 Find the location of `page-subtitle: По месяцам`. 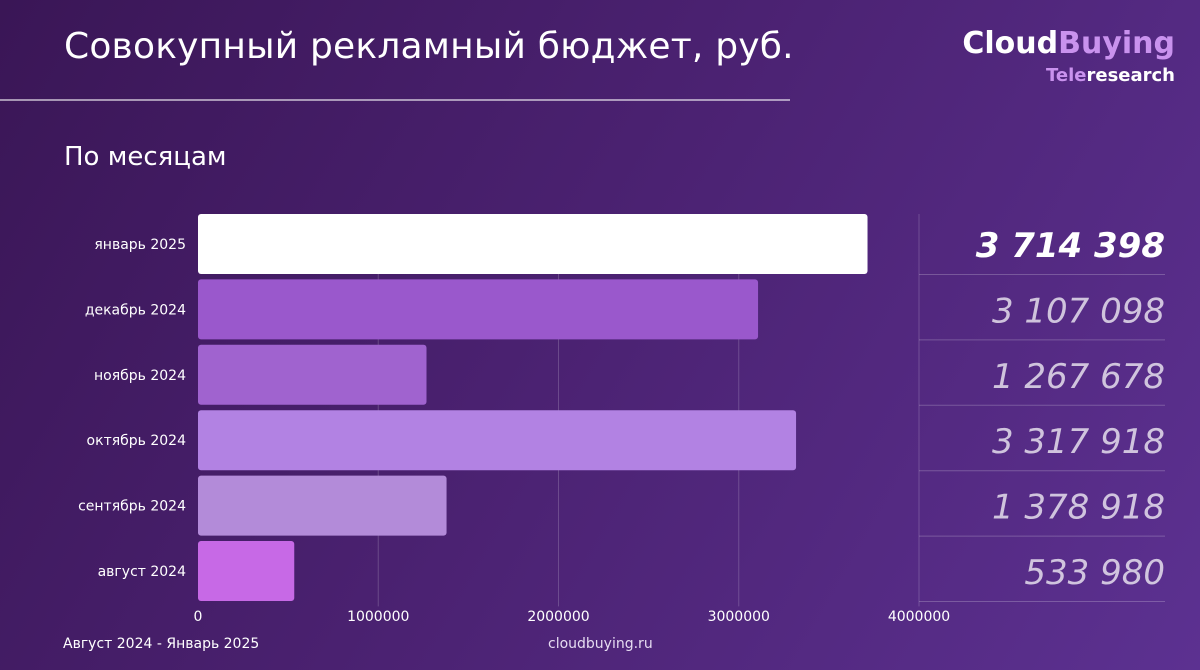

page-subtitle: По месяцам is located at coordinates (145, 157).